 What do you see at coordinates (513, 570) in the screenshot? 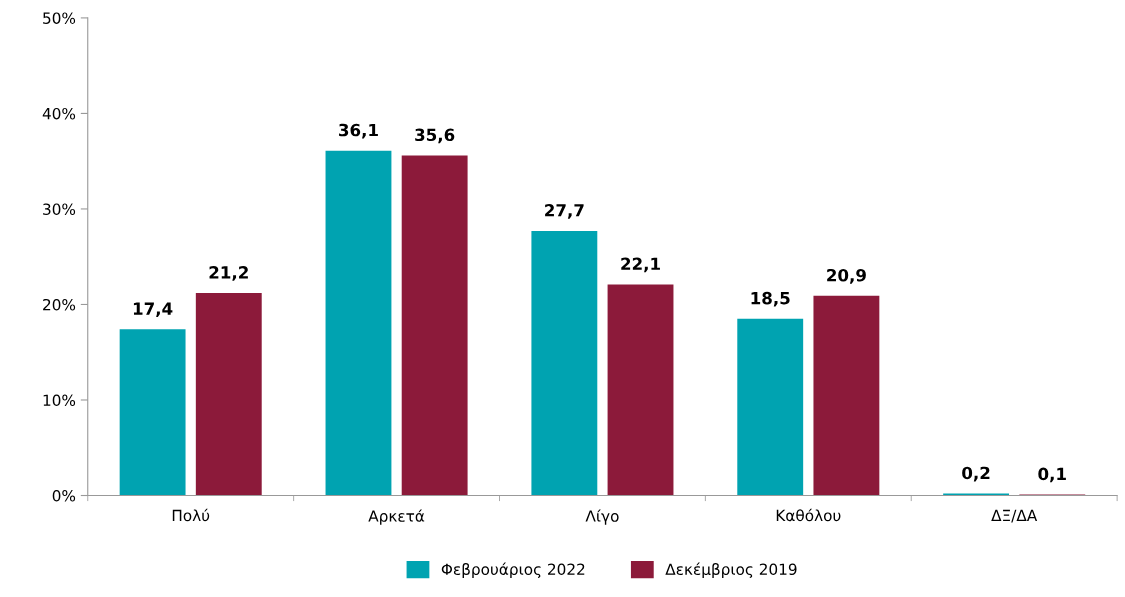
I see `legend-label: Φεβρουάριος 2022` at bounding box center [513, 570].